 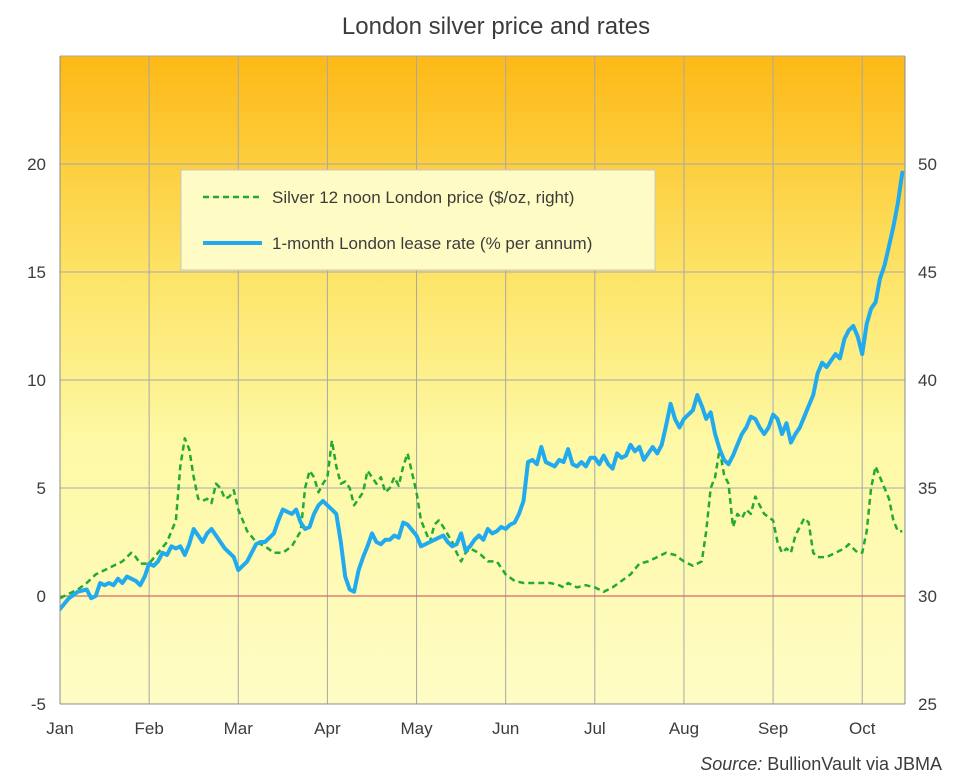 What do you see at coordinates (239, 728) in the screenshot?
I see `x-tick-label: Mar` at bounding box center [239, 728].